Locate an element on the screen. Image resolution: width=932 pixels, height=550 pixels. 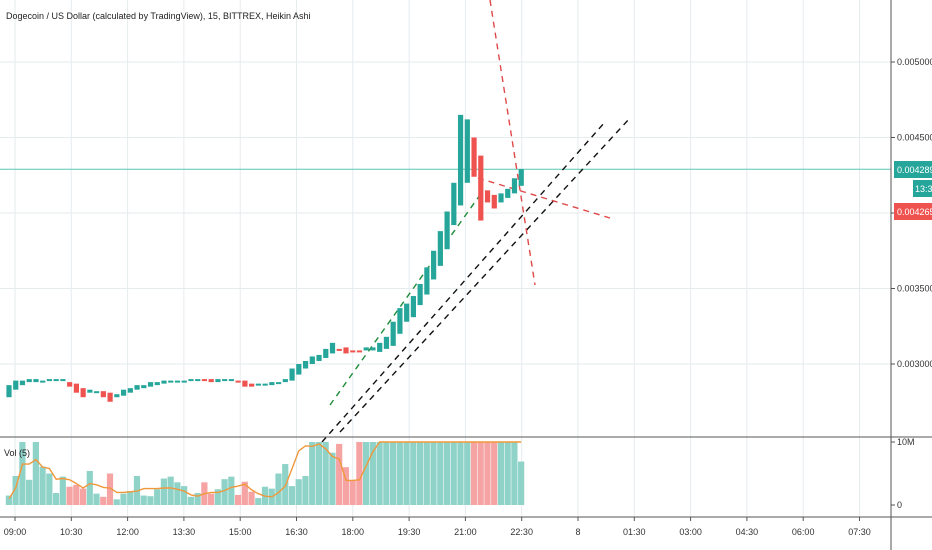
time-tick-label: 15:00 is located at coordinates (240, 532).